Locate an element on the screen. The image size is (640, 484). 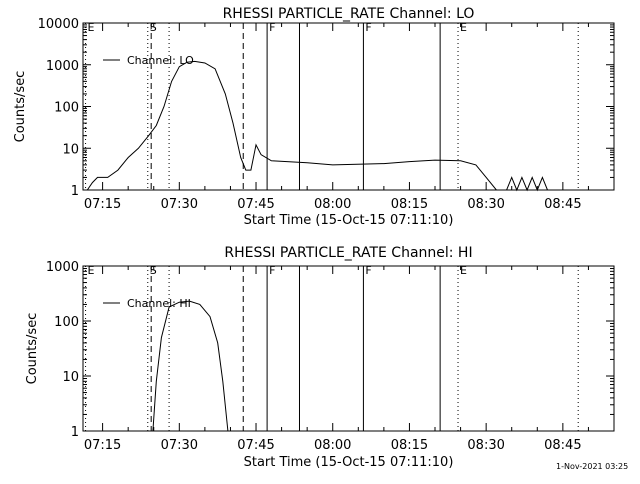
panel-1-xtick-label: 08:00 is located at coordinates (332, 204).